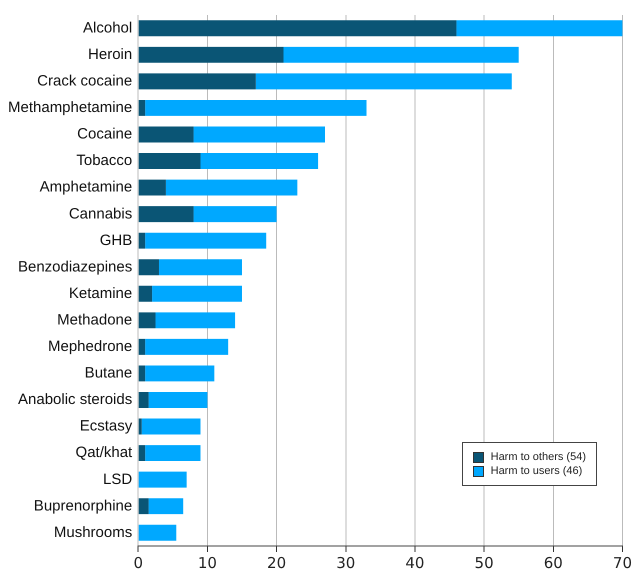 This screenshot has width=635, height=578. I want to click on y-tick-label: Methamphetamine, so click(70, 107).